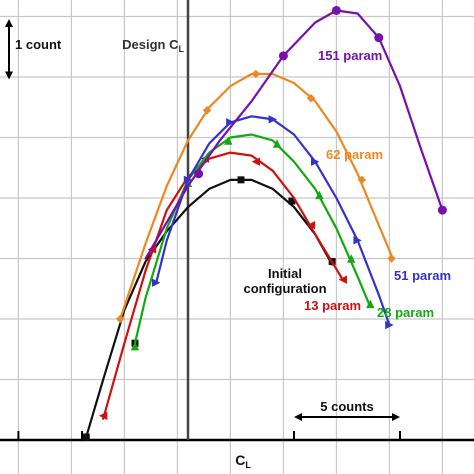  Describe the element at coordinates (240, 460) in the screenshot. I see `x-axis-label-main: C` at that location.